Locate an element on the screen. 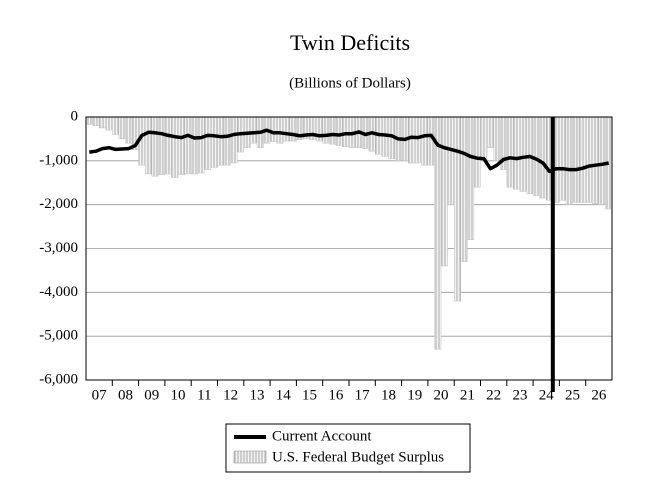 Image resolution: width=652 pixels, height=491 pixels. x-tick-label: 21 is located at coordinates (467, 395).